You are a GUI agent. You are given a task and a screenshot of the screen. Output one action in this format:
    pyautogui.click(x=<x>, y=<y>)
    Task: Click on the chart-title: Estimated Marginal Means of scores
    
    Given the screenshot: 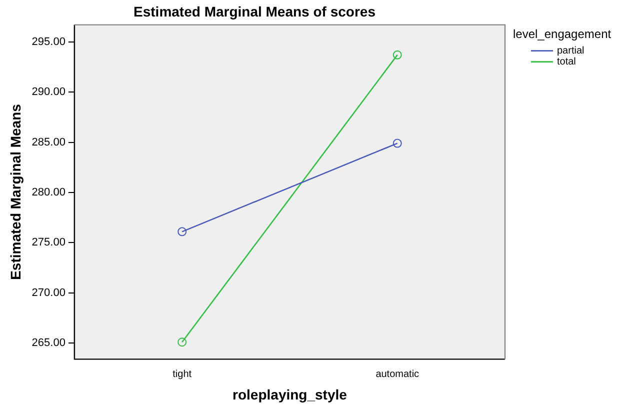 What is the action you would take?
    pyautogui.click(x=255, y=11)
    